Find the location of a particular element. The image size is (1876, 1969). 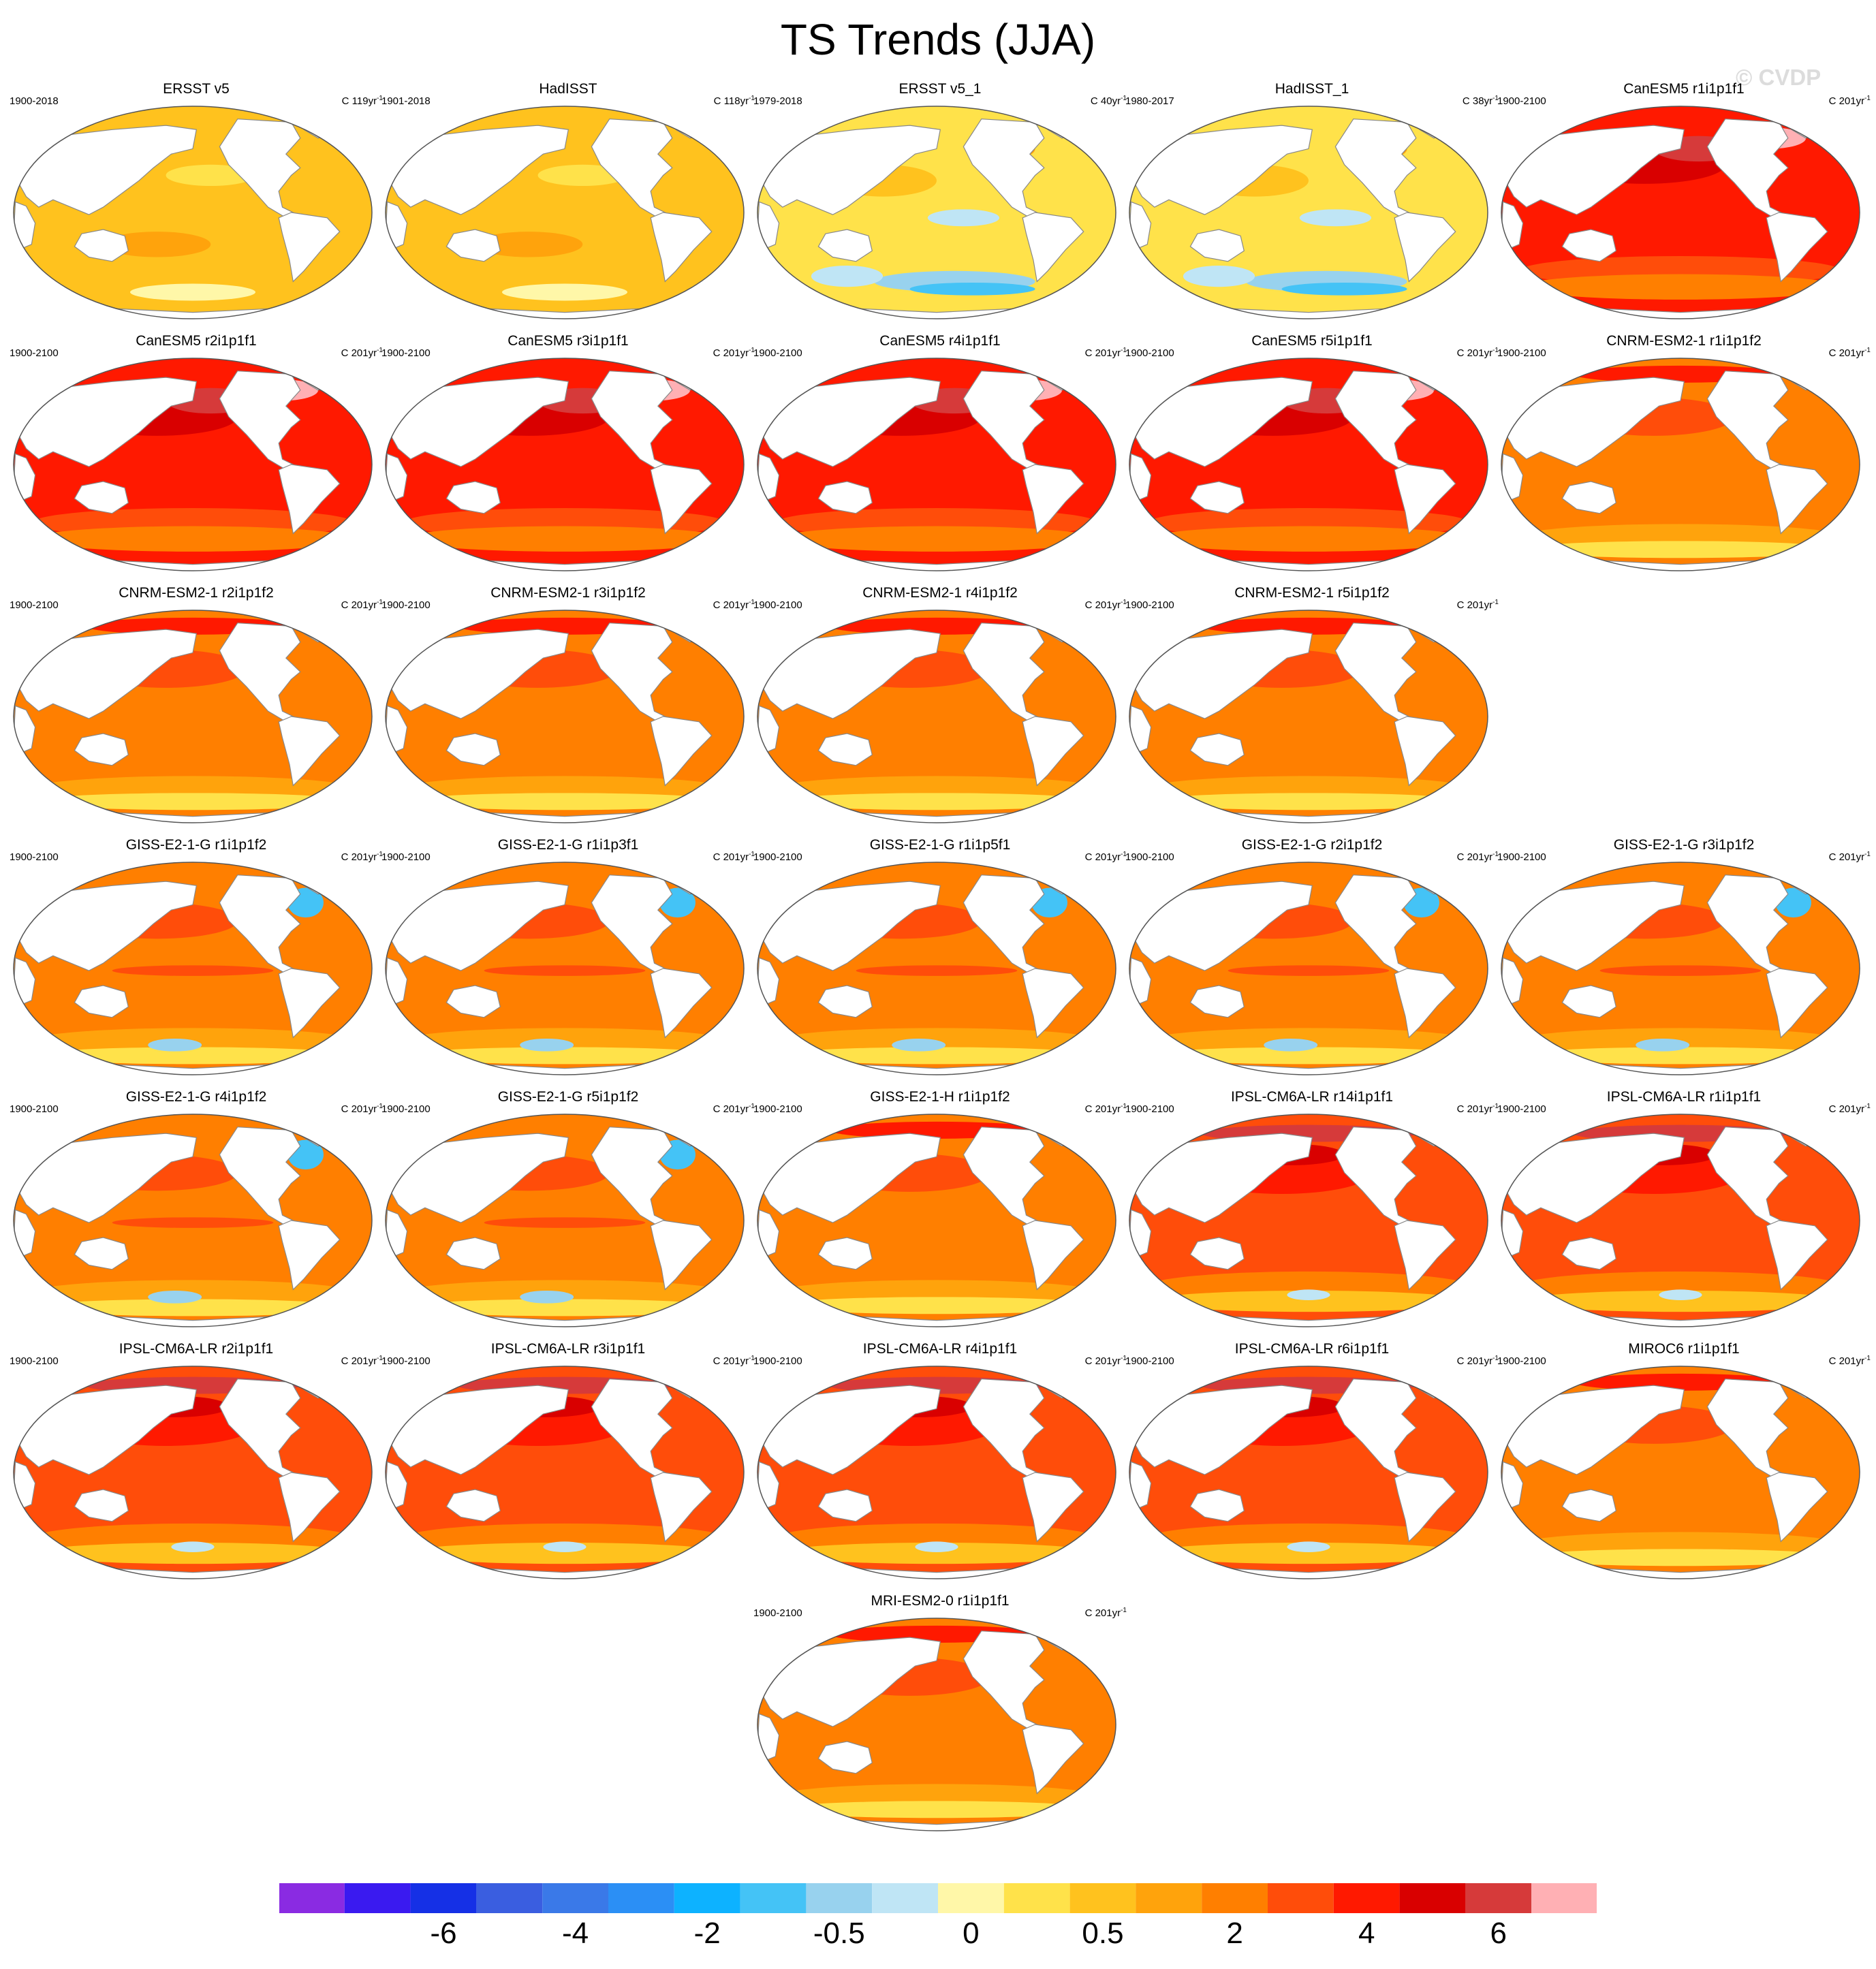

panel-title: GISS-E2-1-G r4i1p1f2 is located at coordinates (196, 1097).